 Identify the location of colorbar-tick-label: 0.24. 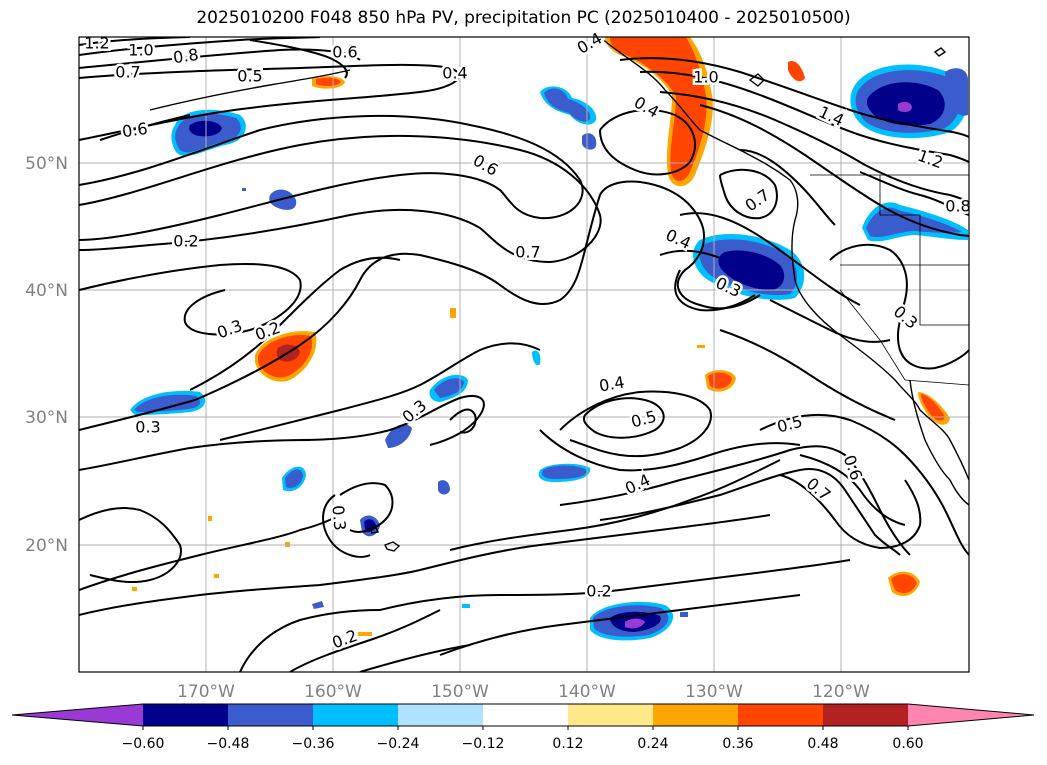
(652, 744).